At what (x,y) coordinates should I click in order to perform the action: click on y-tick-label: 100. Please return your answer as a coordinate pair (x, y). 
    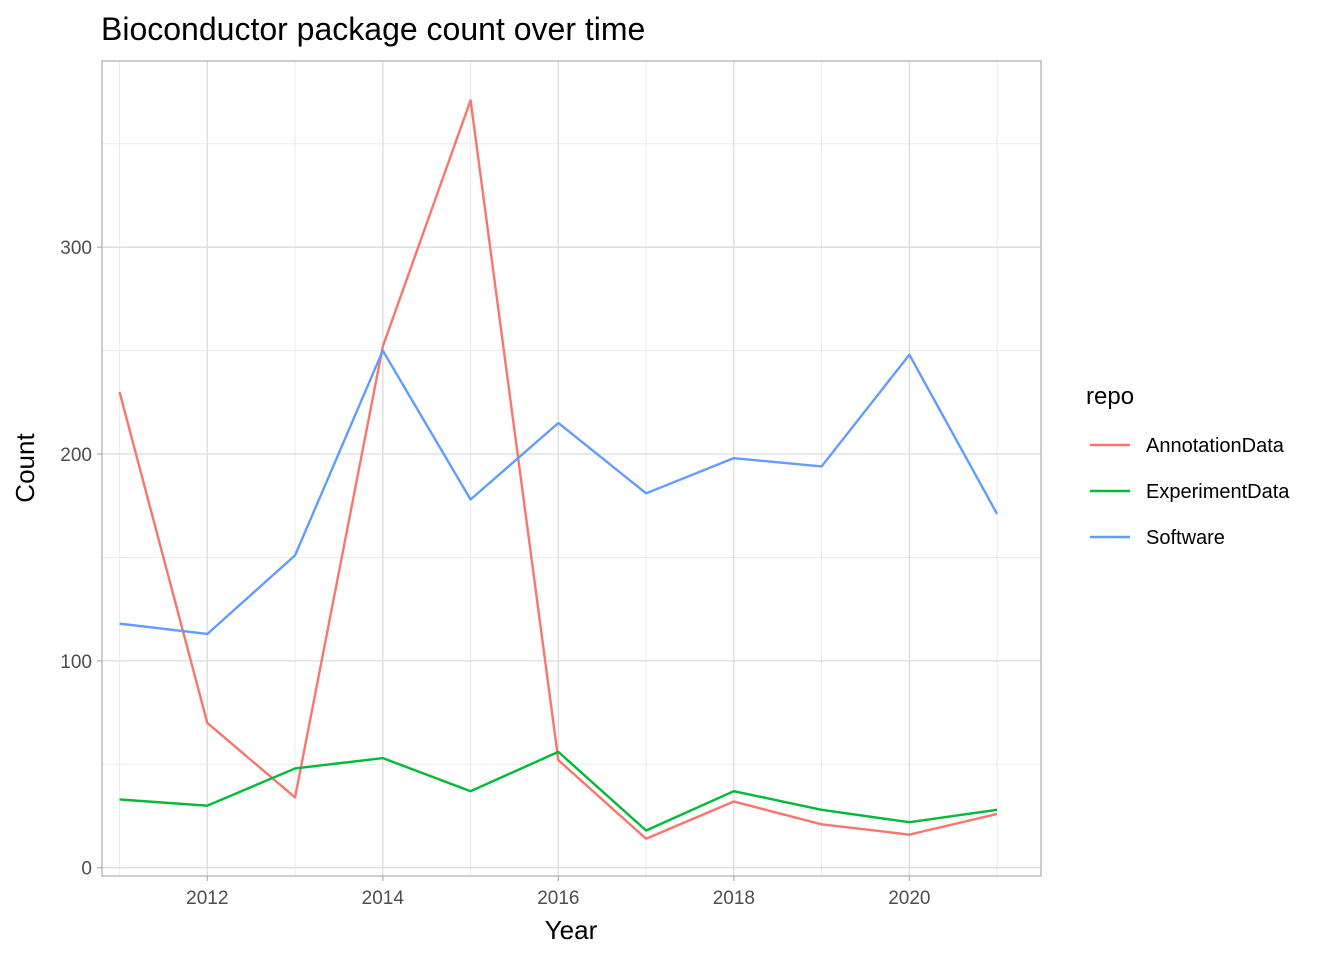
    Looking at the image, I should click on (76, 662).